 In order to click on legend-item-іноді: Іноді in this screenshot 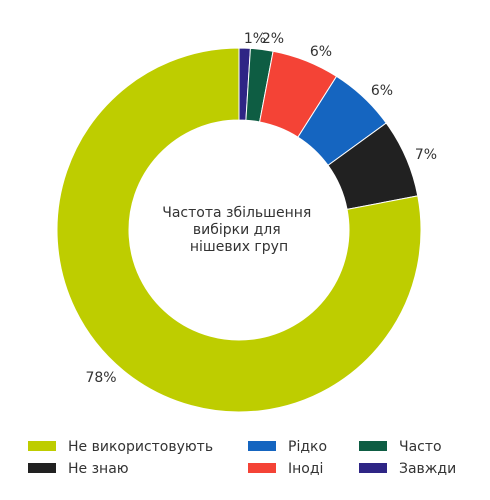, I will do `click(285, 469)`.